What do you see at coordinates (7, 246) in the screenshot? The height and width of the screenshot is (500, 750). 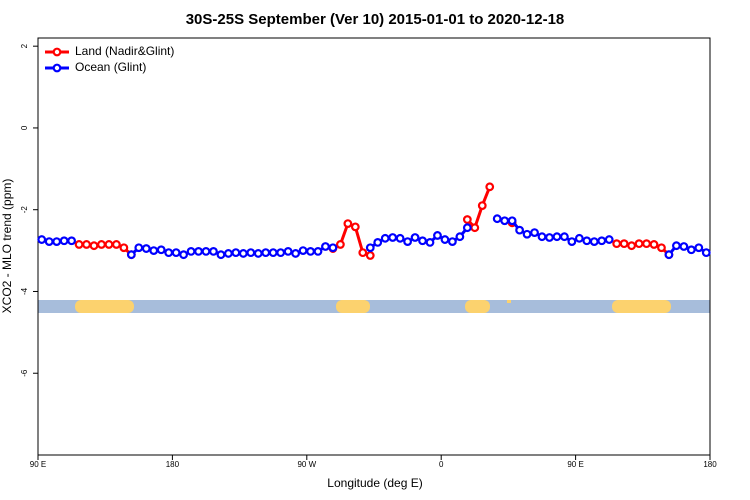 I see `y-axis-label: XCO2 - MLO trend (ppm)` at bounding box center [7, 246].